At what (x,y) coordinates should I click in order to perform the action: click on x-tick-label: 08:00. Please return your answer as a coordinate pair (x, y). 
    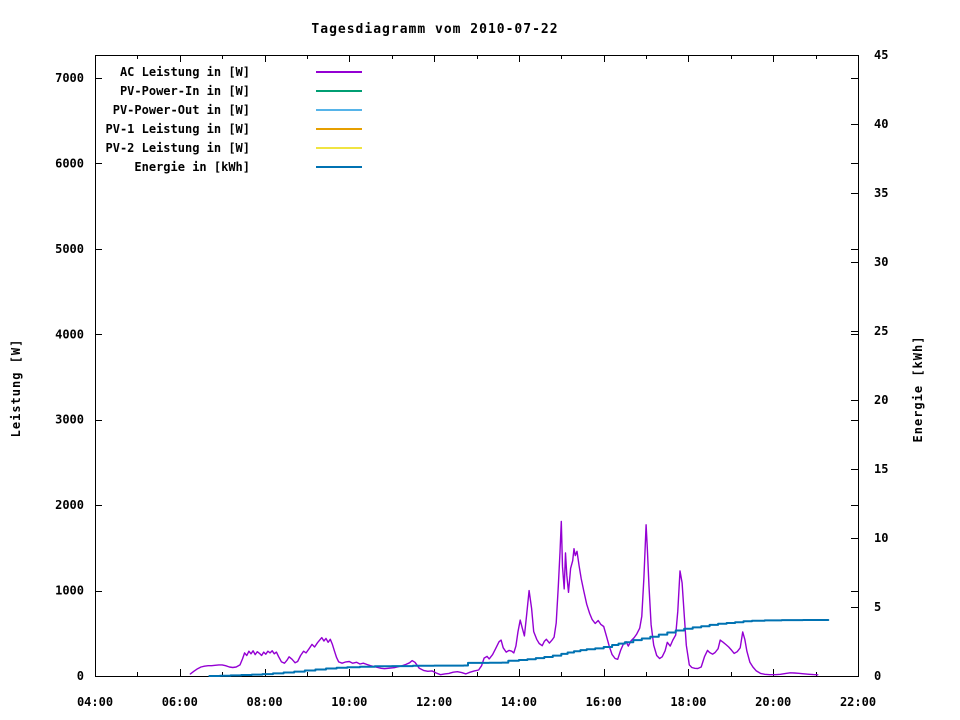
    Looking at the image, I should click on (264, 702).